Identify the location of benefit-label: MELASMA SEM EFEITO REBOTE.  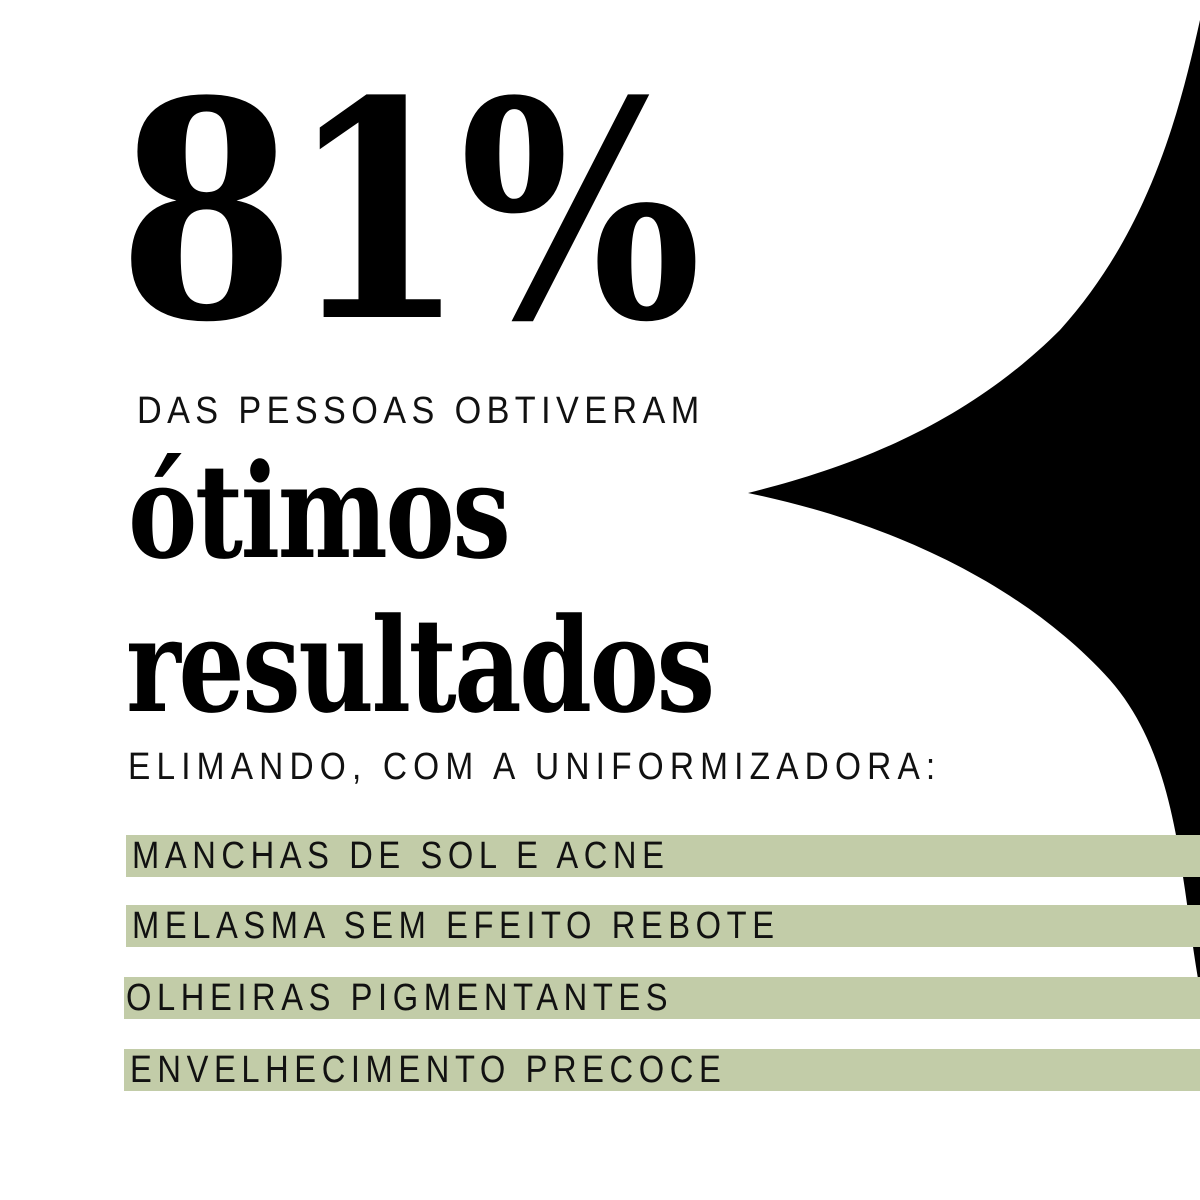
(456, 926).